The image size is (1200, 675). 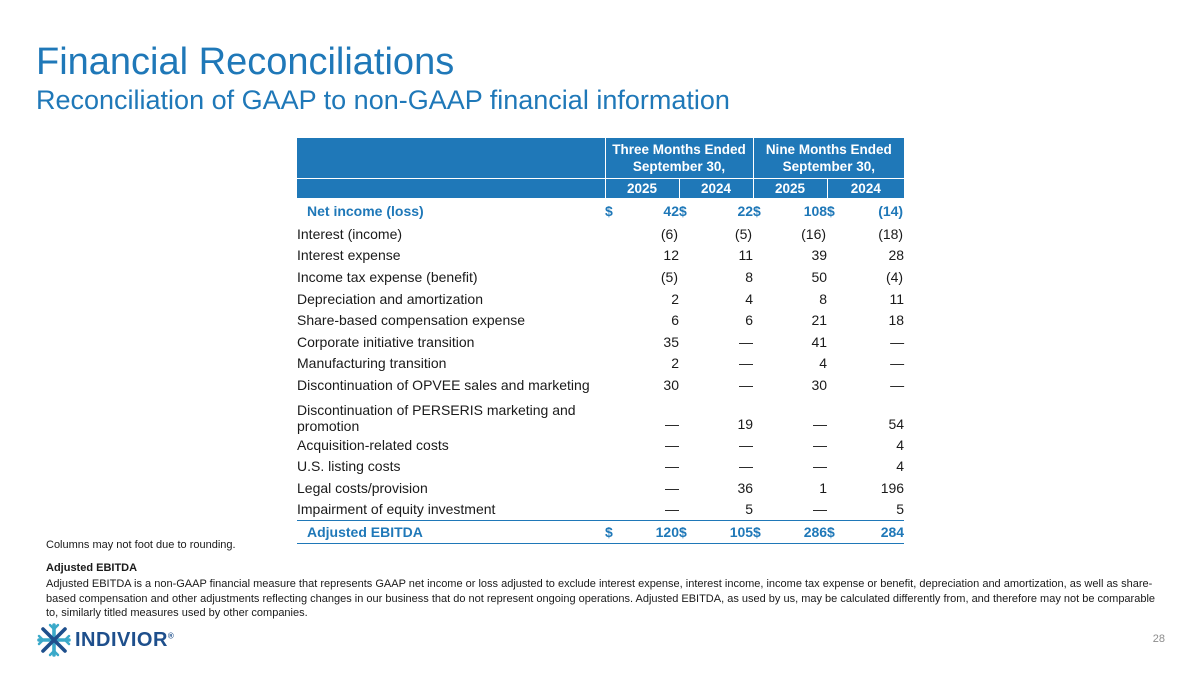 What do you see at coordinates (819, 276) in the screenshot?
I see `value-cell: 50` at bounding box center [819, 276].